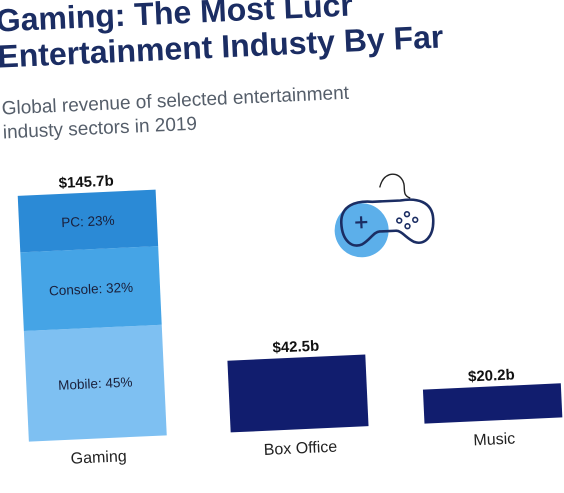 This screenshot has width=564, height=493. I want to click on bar-value-label: $145.7b, so click(86, 181).